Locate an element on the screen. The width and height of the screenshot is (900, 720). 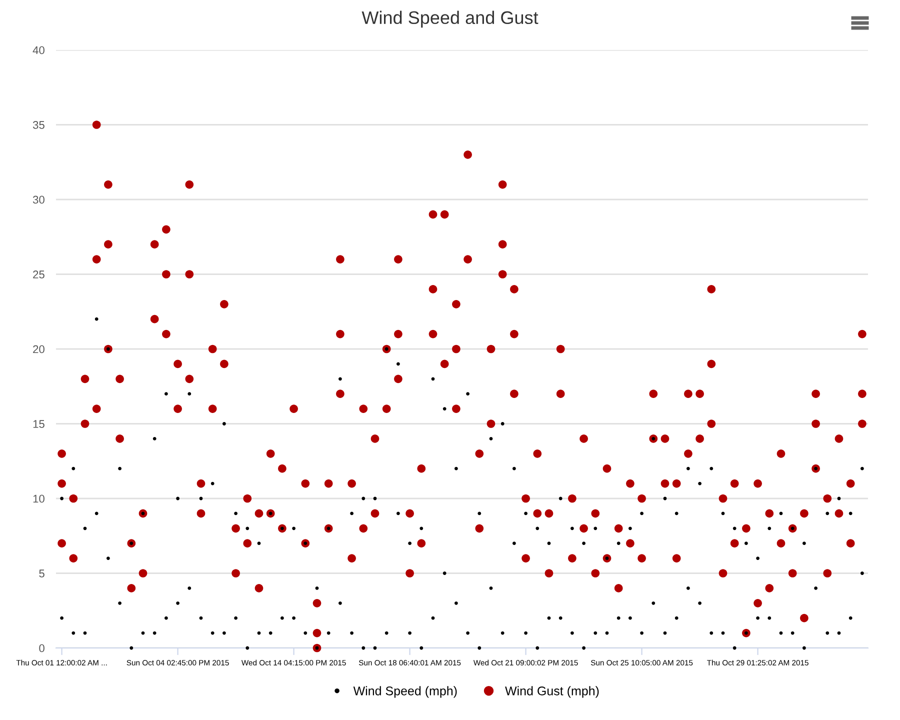
legend-label: Wind Speed (mph) is located at coordinates (405, 692).